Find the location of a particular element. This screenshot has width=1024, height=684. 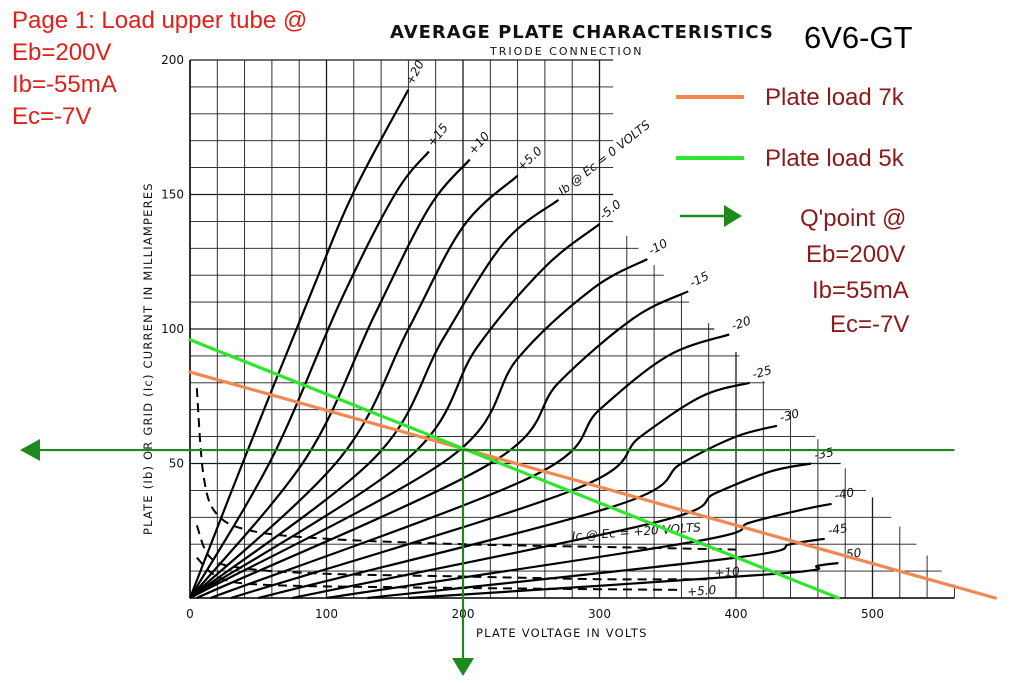

grid-curve-label: Ic @ Ec = +20 VOLTS is located at coordinates (636, 531).